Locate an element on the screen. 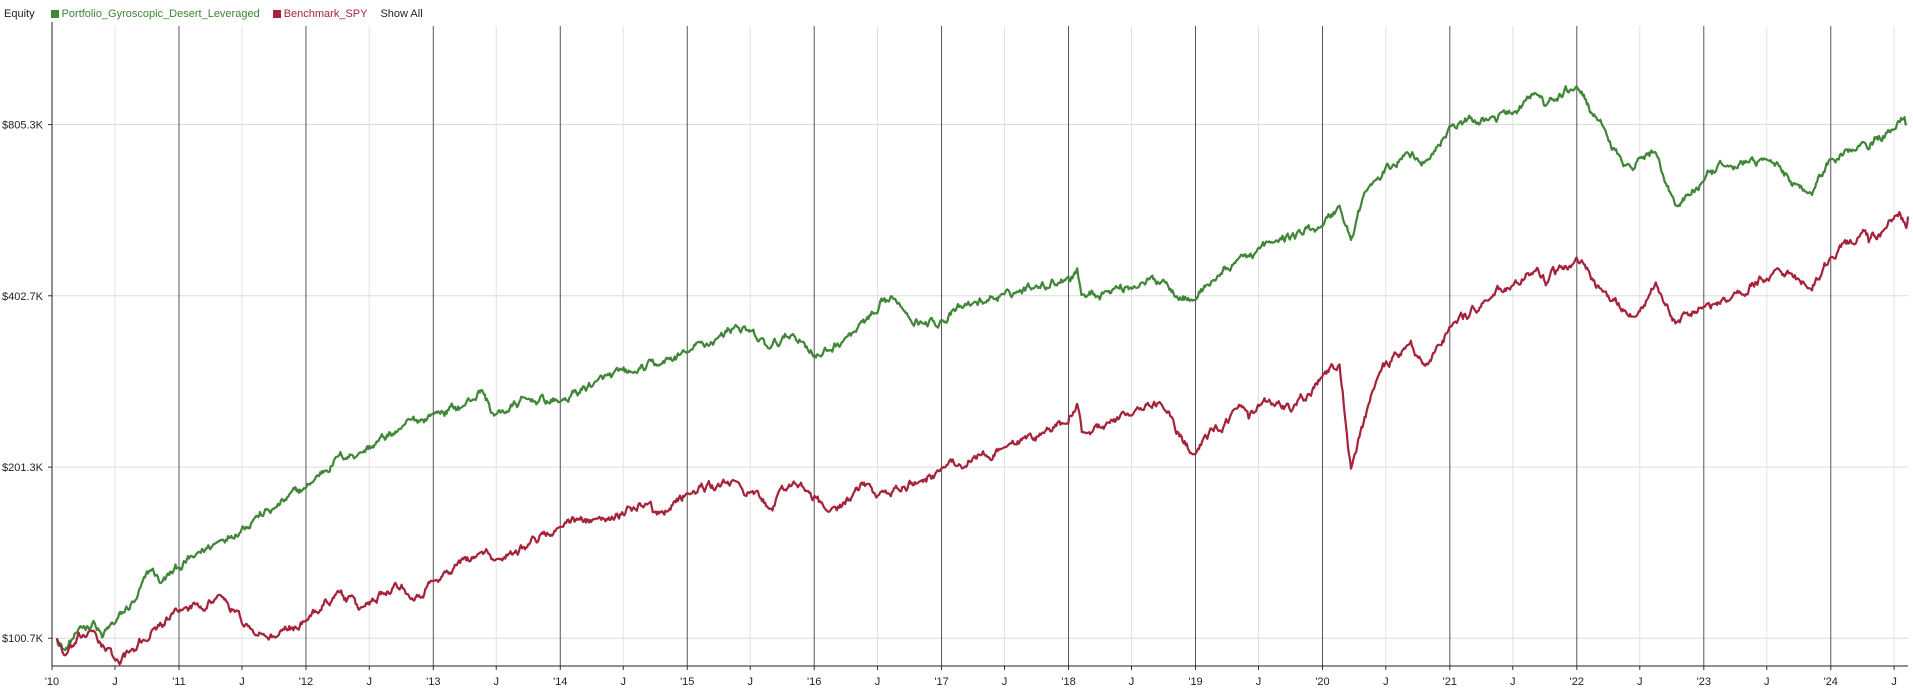  x-tick-label: '14 is located at coordinates (560, 682).